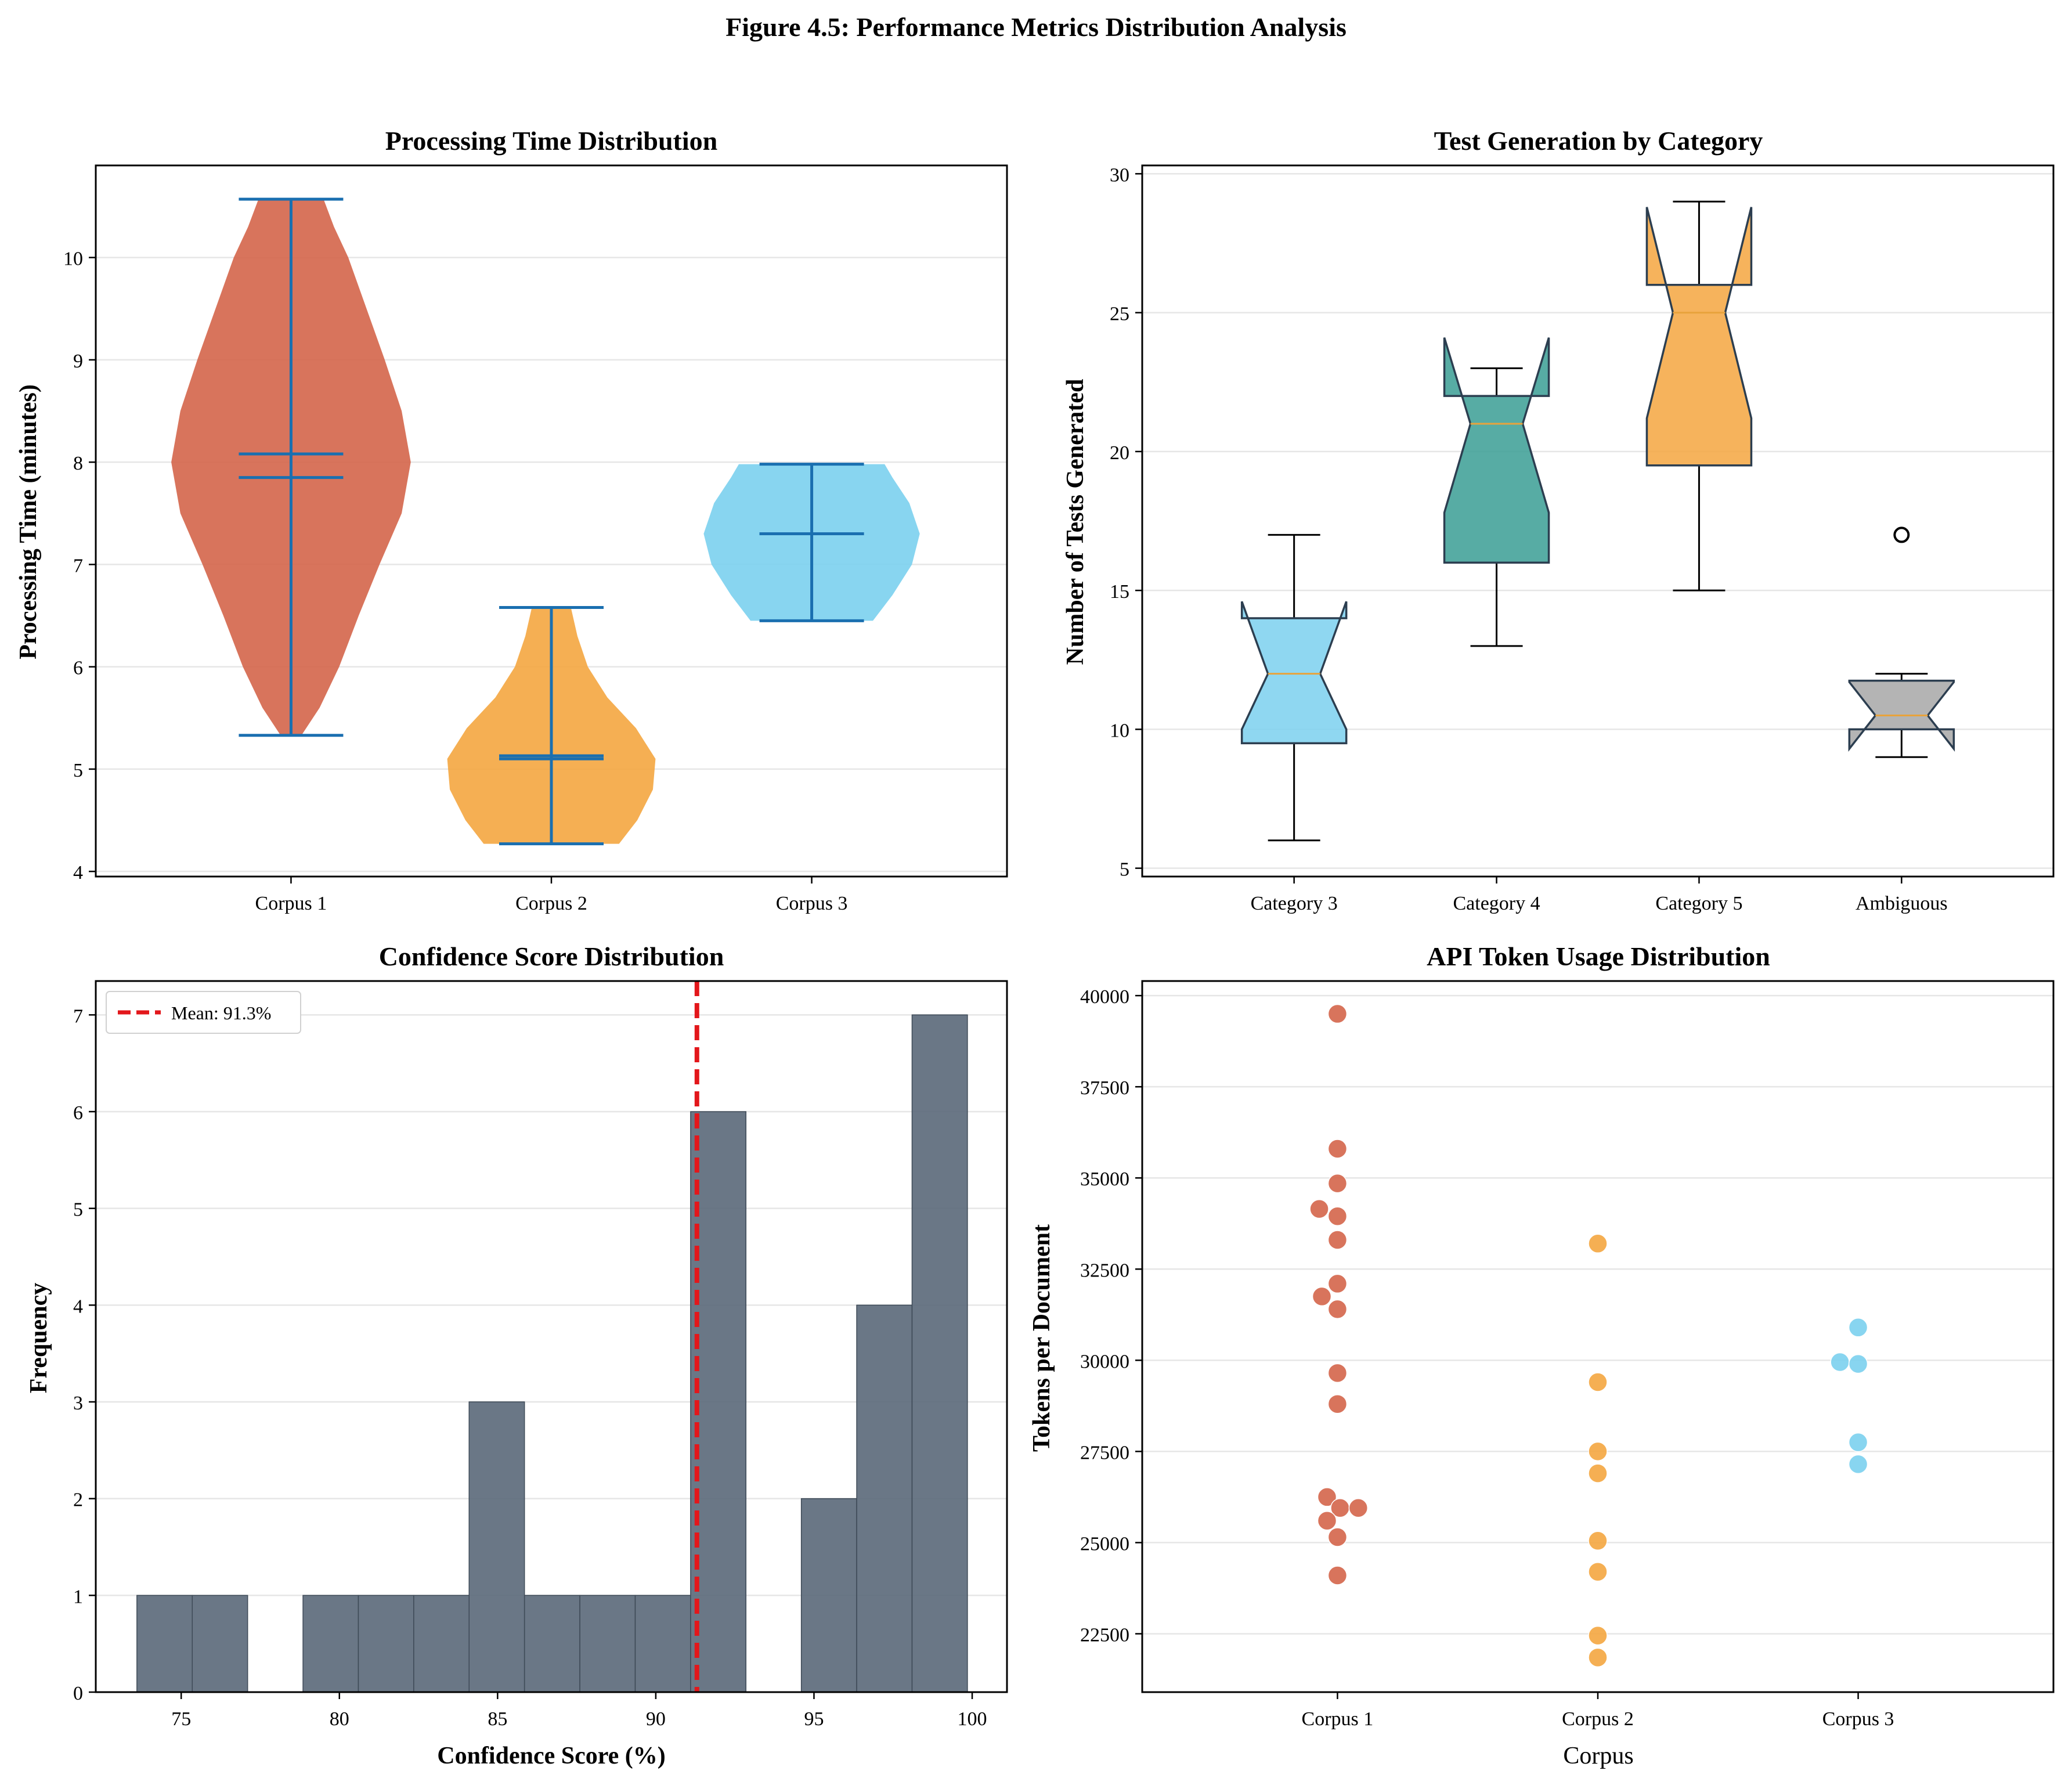 This screenshot has width=2072, height=1785. I want to click on violin-chart-y-axis-label: Processing Time (minutes), so click(29, 521).